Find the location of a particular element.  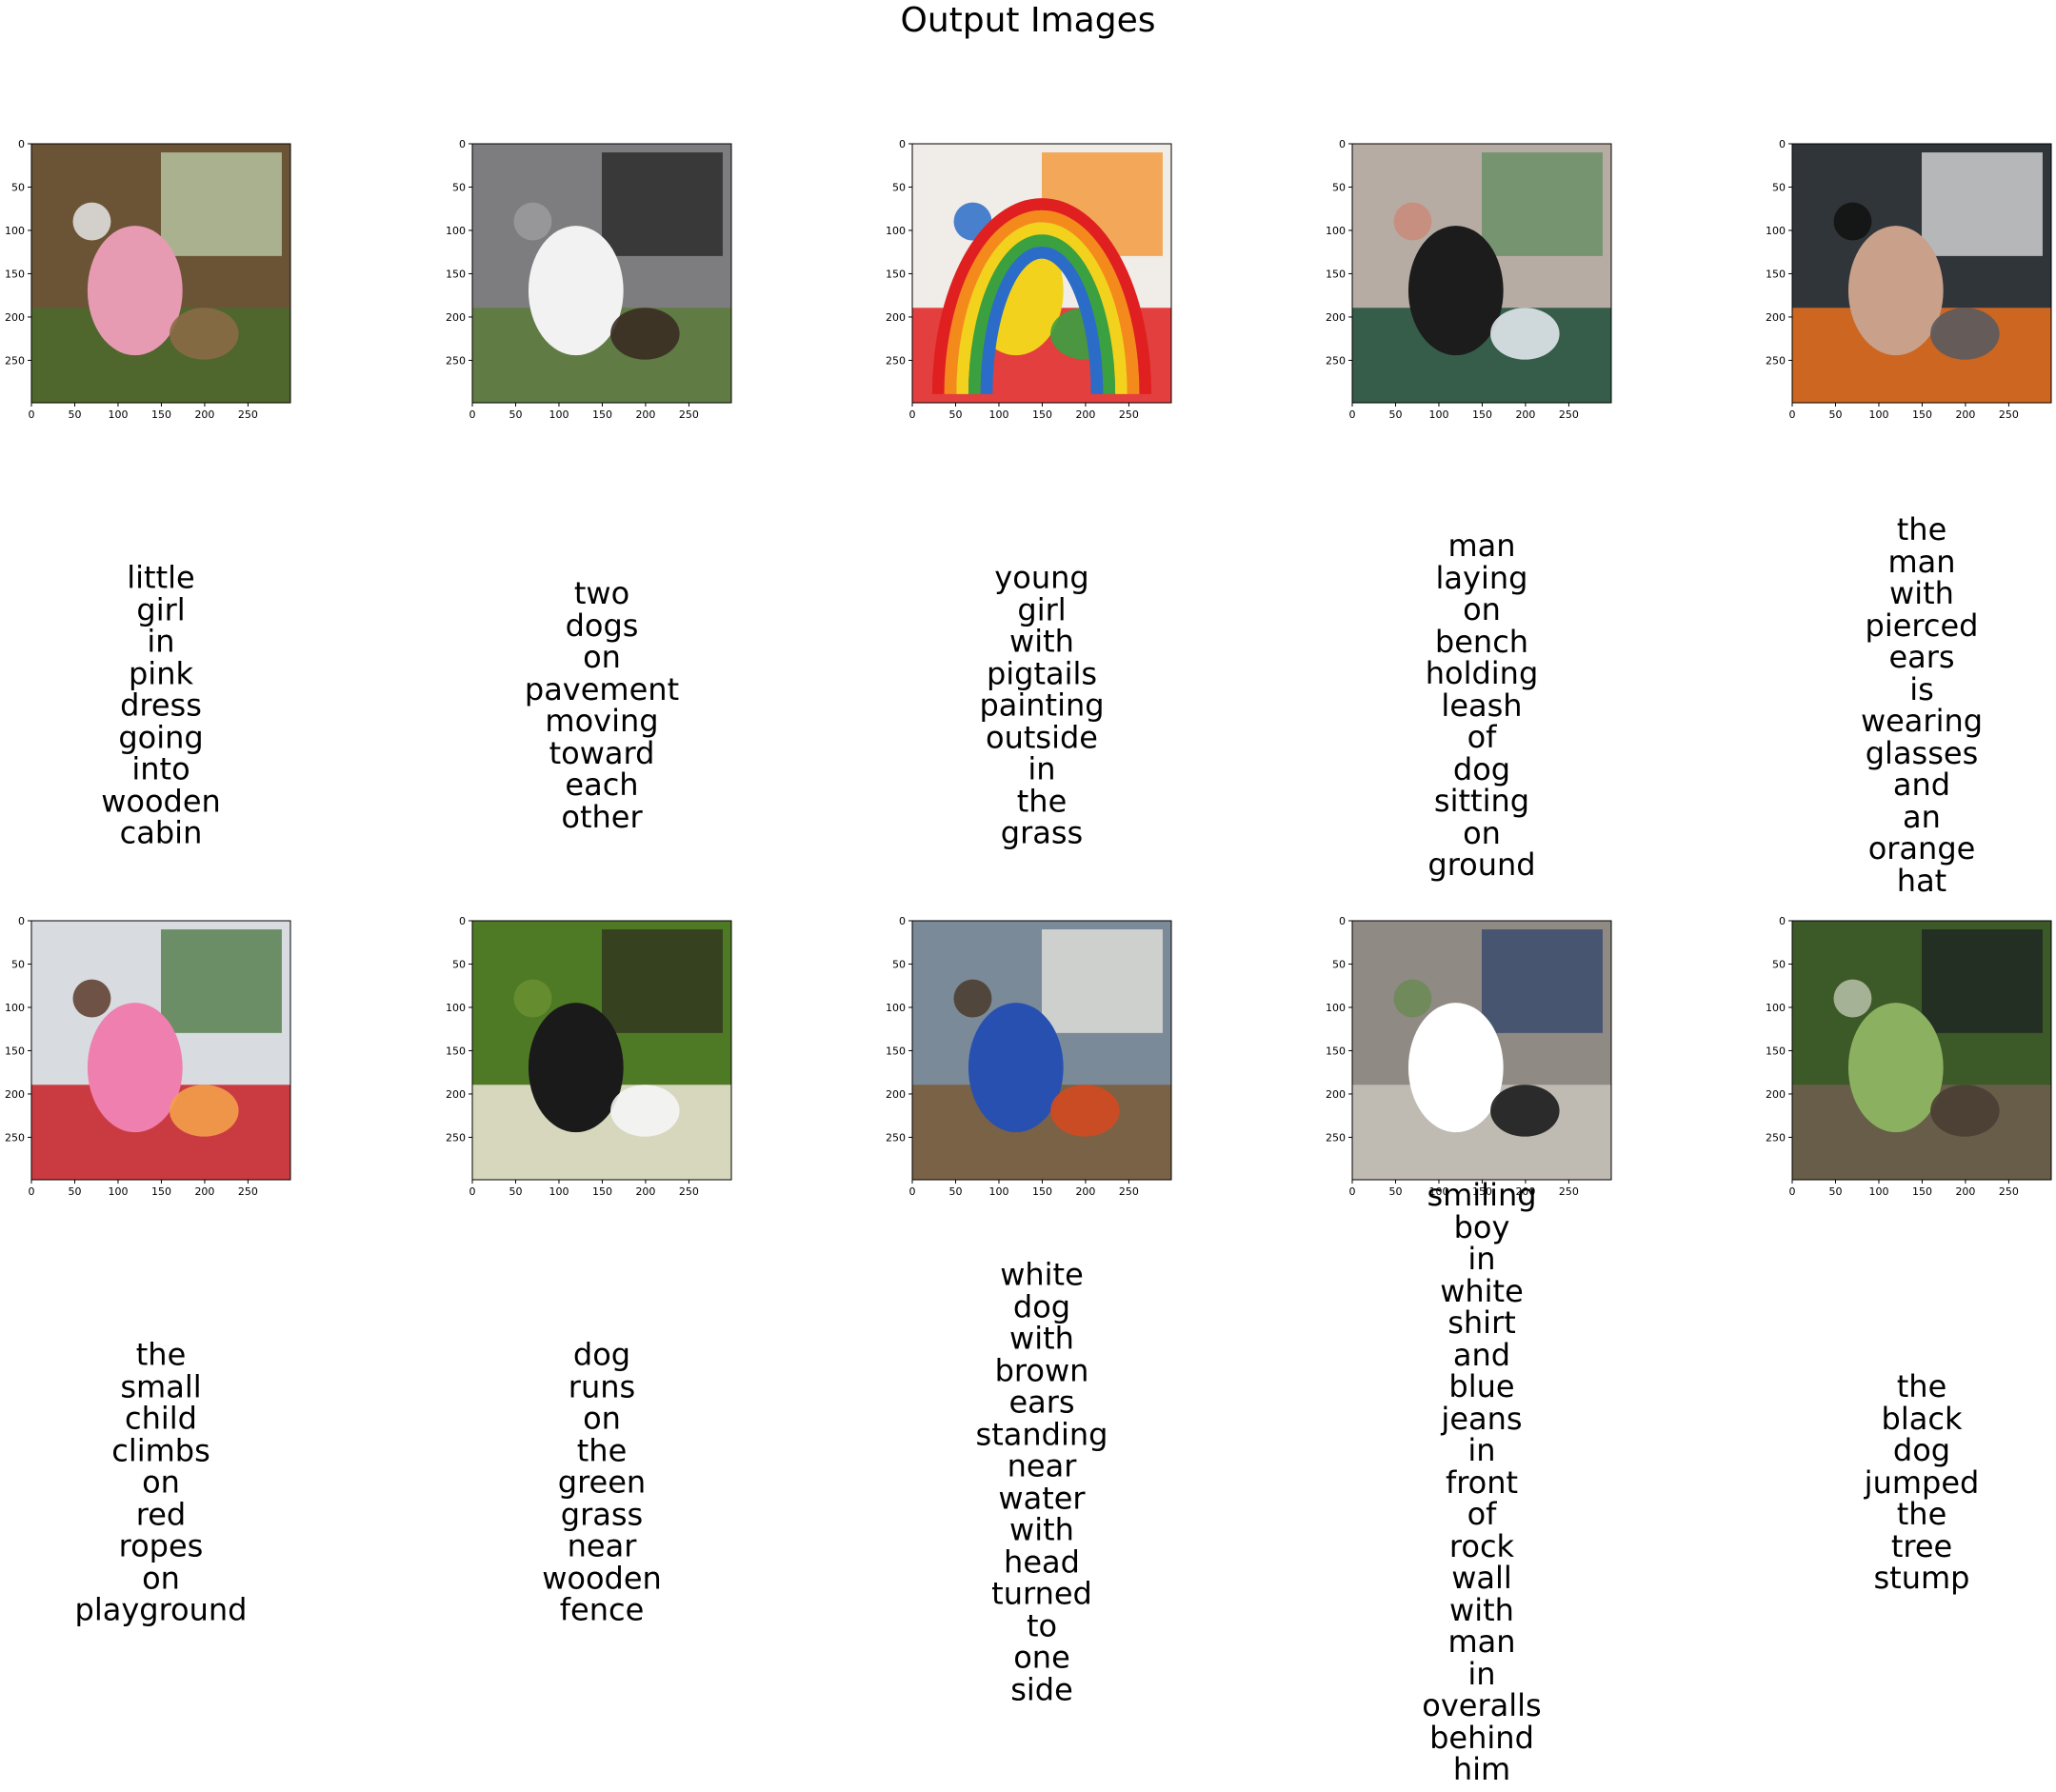

panel-man-bench-dog: 0 0 50 50 100 100 150 150 200 200 250 250 is located at coordinates (1467, 281).